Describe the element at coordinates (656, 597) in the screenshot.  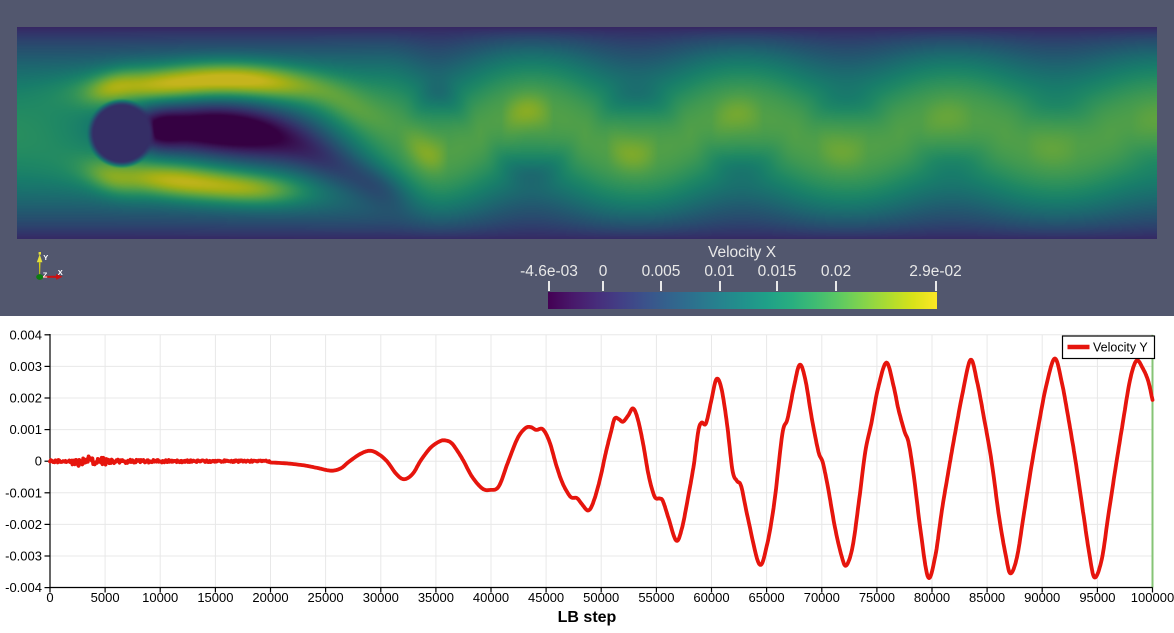
I see `svg-text: 55000` at that location.